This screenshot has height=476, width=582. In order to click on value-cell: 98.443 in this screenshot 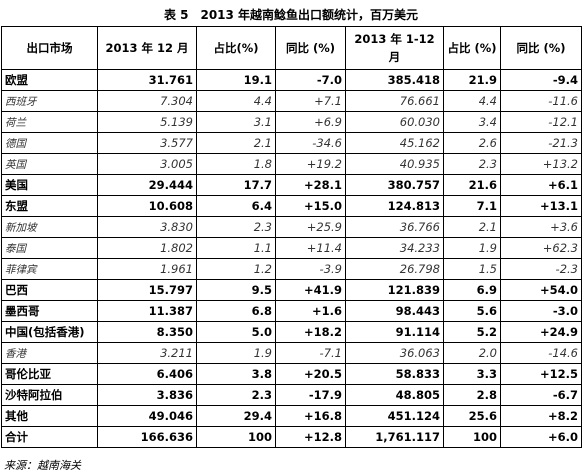, I will do `click(394, 311)`.